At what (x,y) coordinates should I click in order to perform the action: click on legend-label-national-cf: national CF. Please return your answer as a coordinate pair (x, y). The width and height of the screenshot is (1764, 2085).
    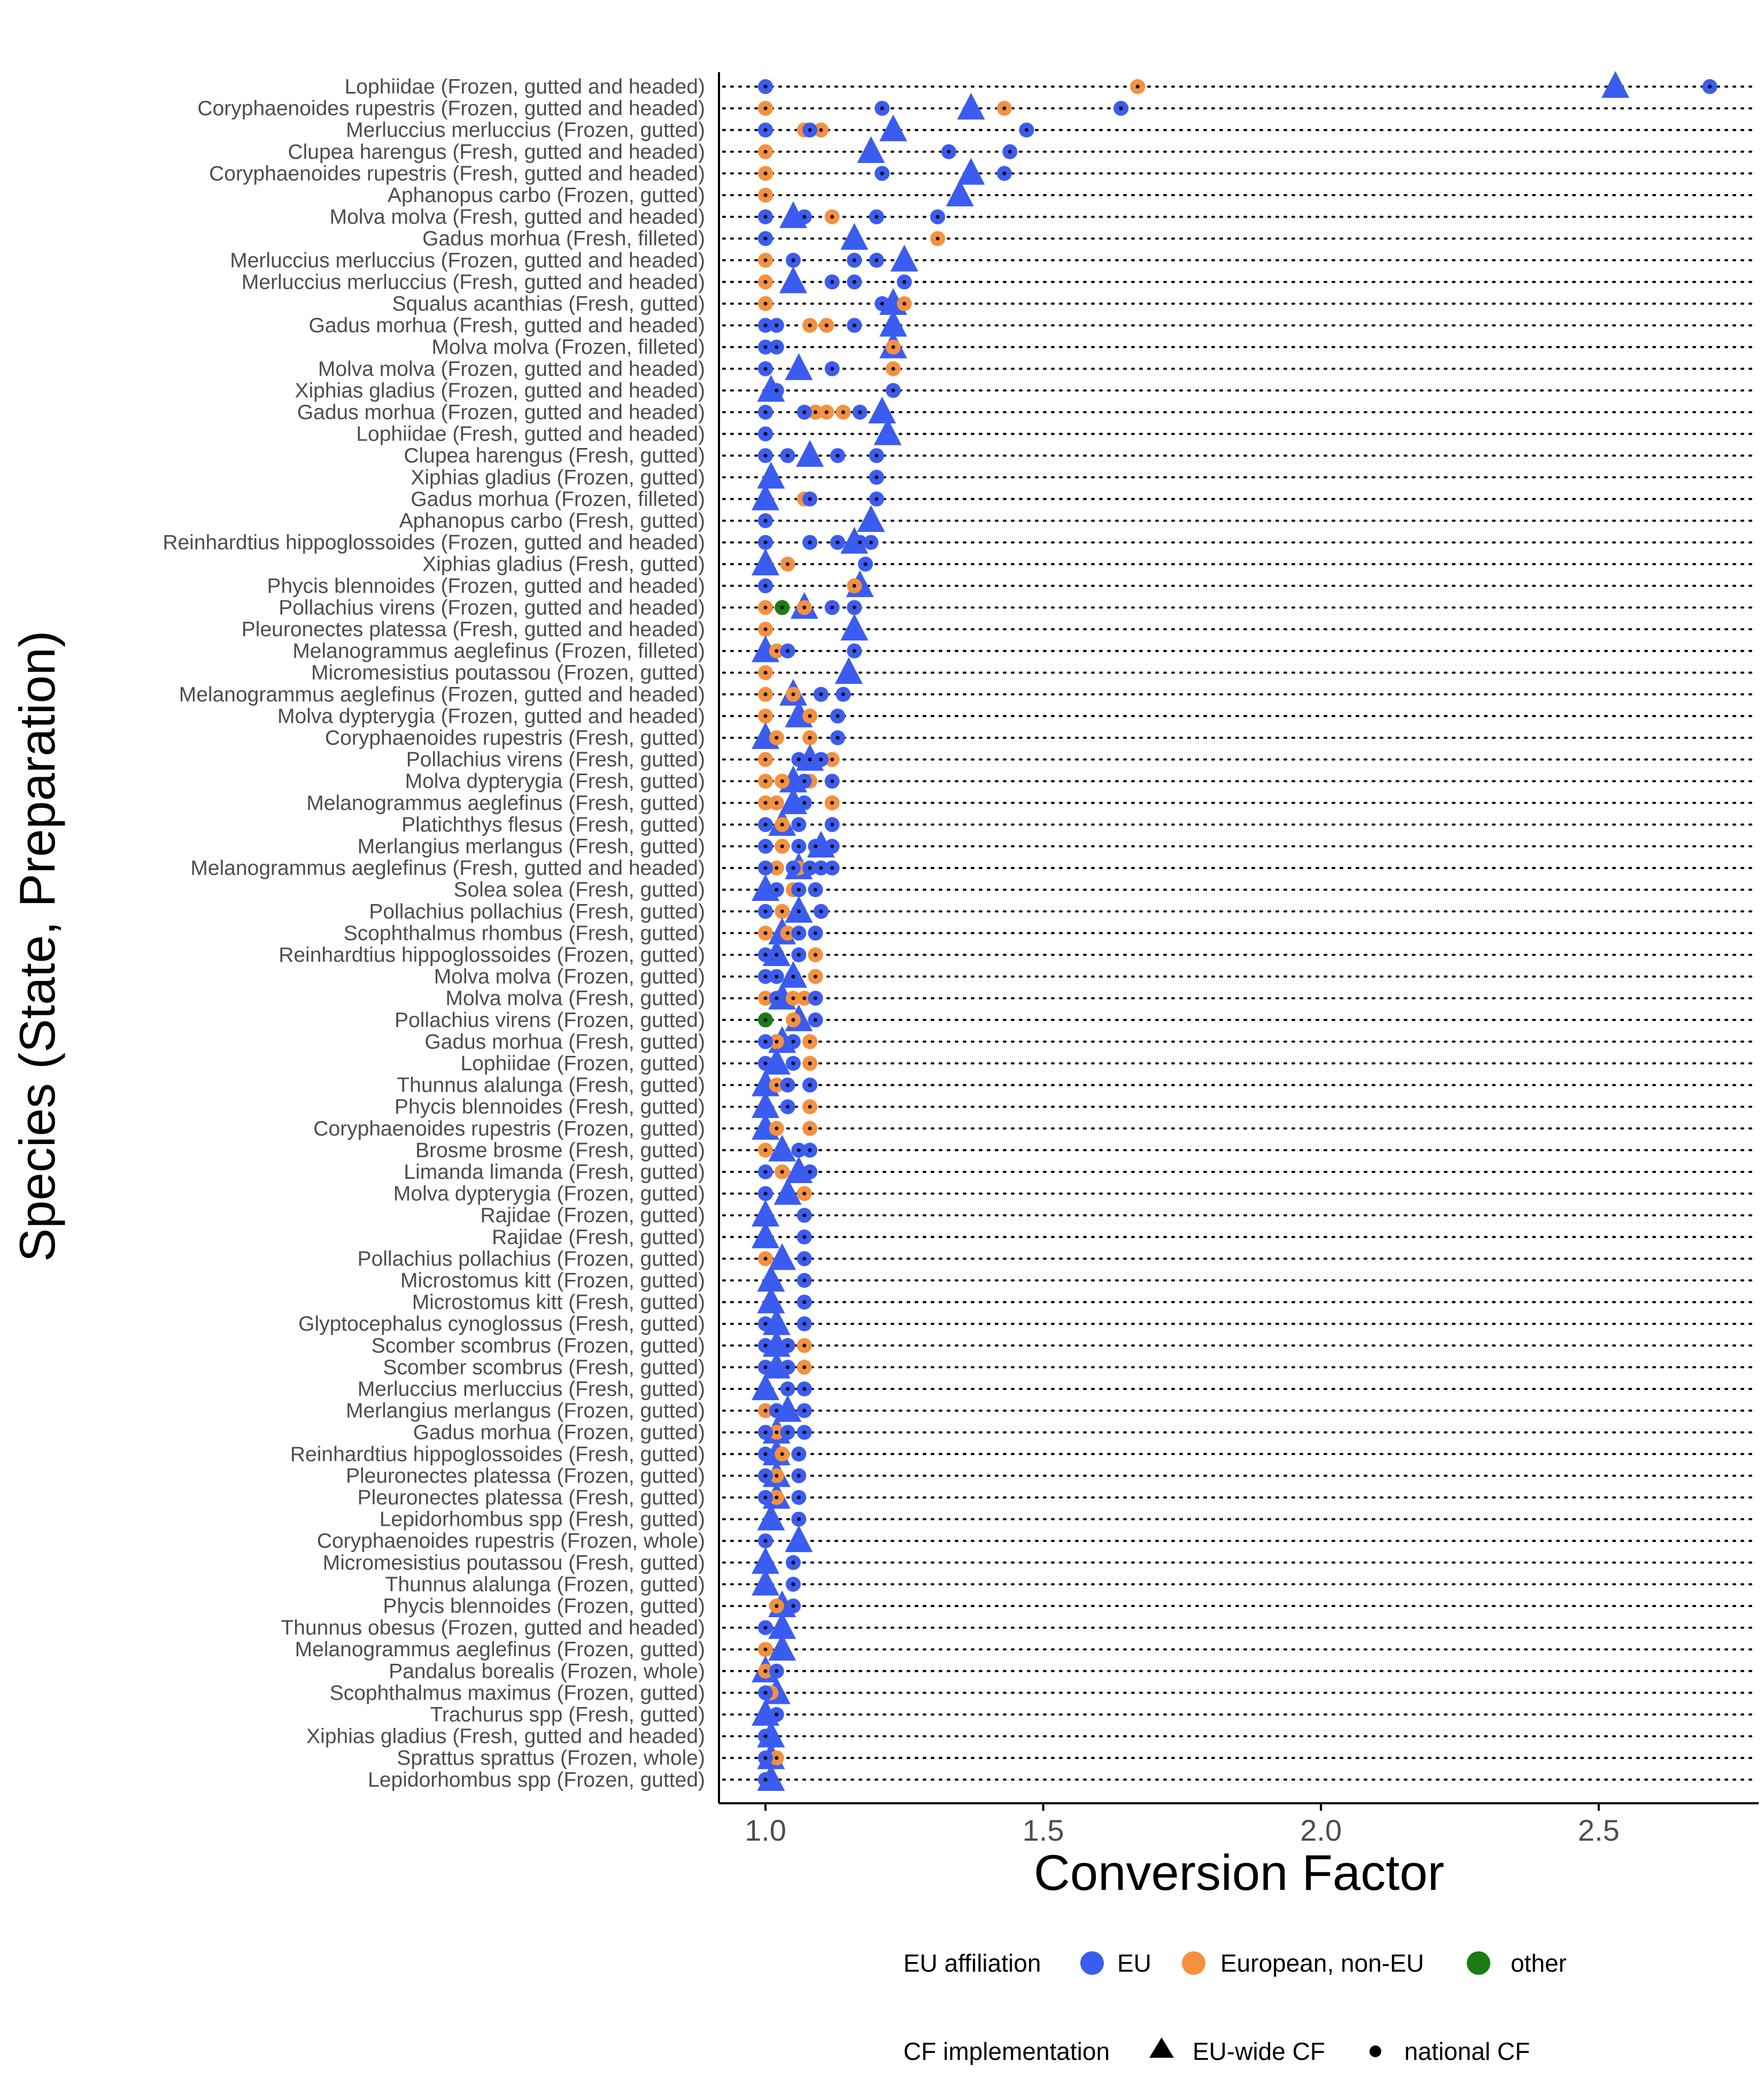
    Looking at the image, I should click on (1467, 2051).